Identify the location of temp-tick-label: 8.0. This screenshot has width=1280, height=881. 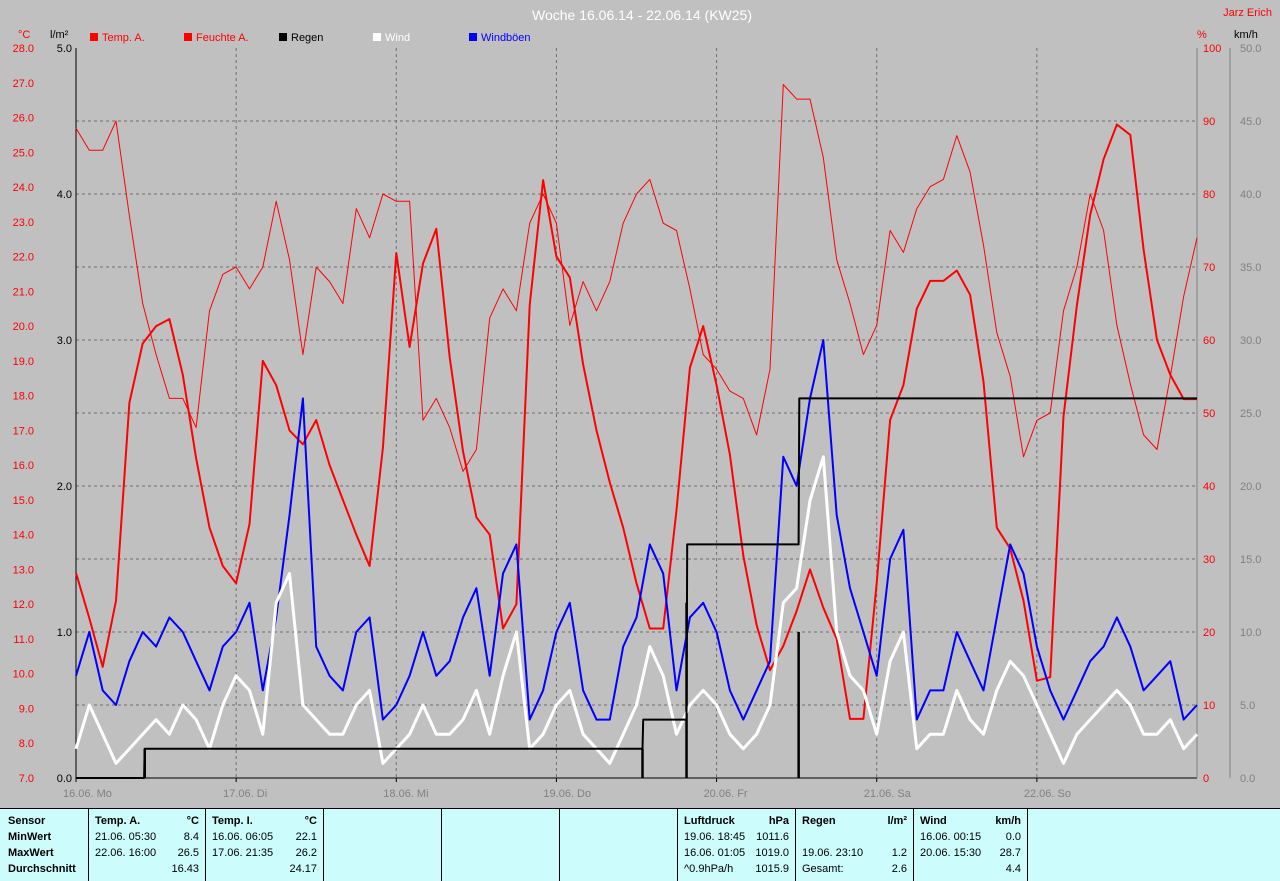
(26, 744).